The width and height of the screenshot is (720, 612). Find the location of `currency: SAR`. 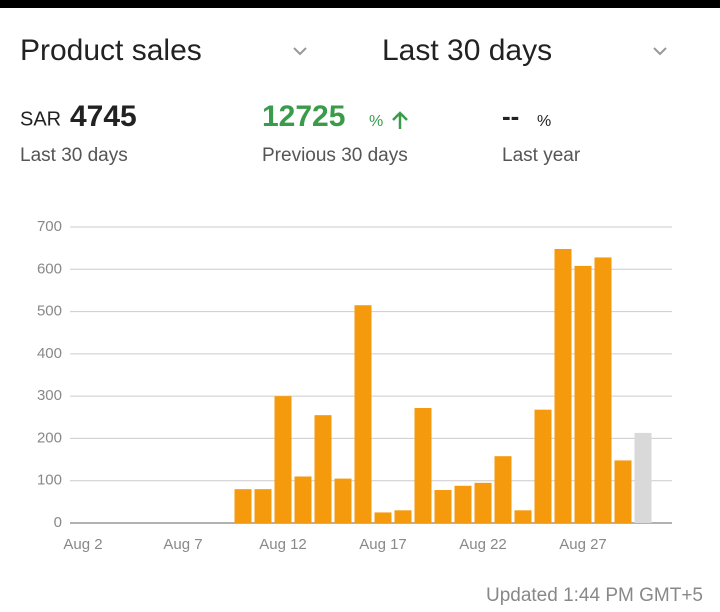

currency: SAR is located at coordinates (40, 119).